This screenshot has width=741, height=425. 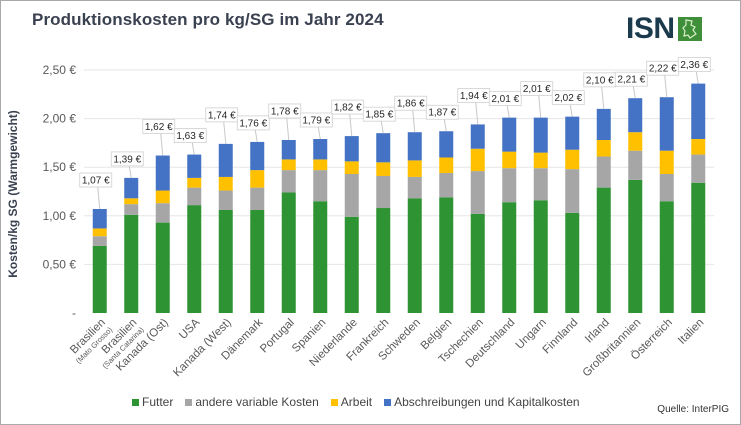 What do you see at coordinates (135, 402) in the screenshot?
I see `legend-swatch-futter` at bounding box center [135, 402].